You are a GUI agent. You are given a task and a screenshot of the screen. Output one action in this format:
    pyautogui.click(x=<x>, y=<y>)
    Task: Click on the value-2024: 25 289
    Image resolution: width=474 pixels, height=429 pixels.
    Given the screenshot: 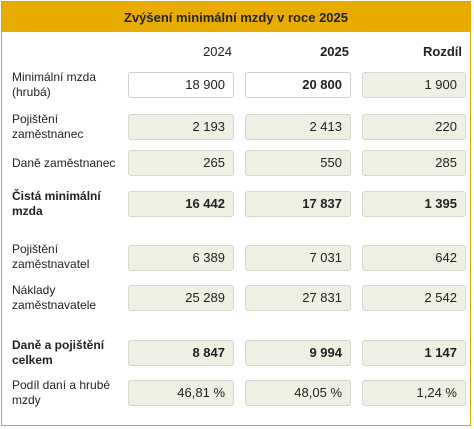 What is the action you would take?
    pyautogui.click(x=181, y=298)
    